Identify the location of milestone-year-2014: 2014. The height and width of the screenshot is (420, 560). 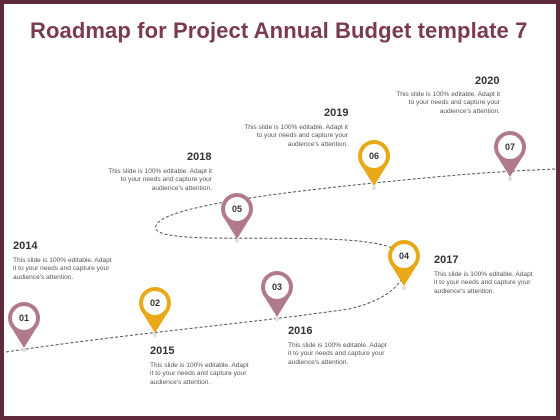
(25, 246).